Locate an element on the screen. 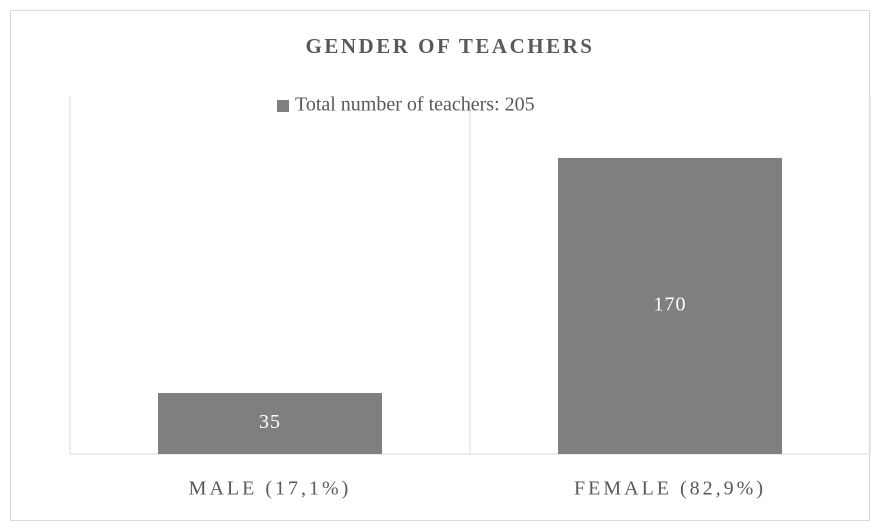  data-label: 35 is located at coordinates (270, 422).